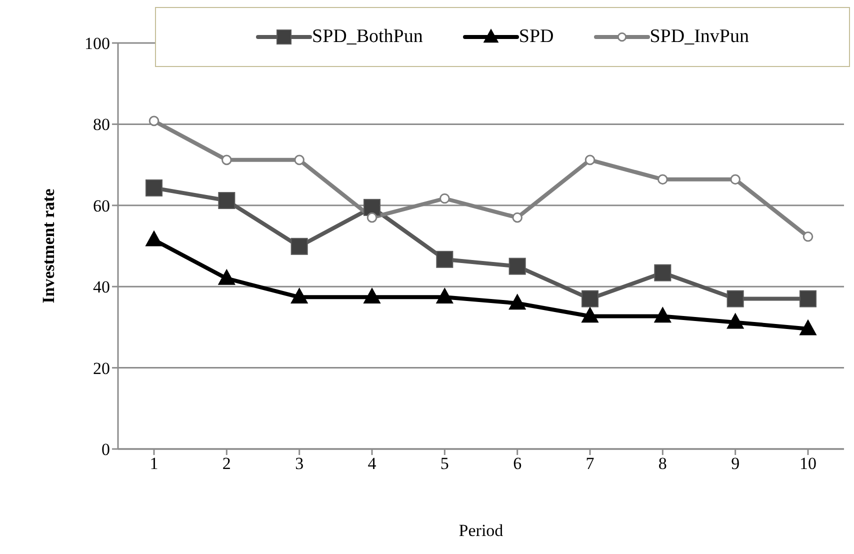  What do you see at coordinates (367, 37) in the screenshot?
I see `legend-label: SPD_BothPun` at bounding box center [367, 37].